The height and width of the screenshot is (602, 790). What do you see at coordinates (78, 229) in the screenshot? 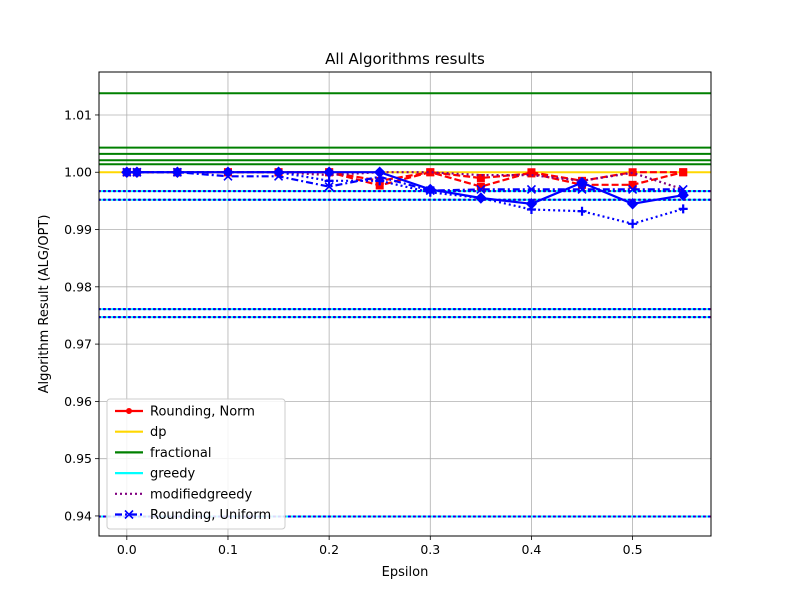
I see `y-tick-label: 0.99` at bounding box center [78, 229].